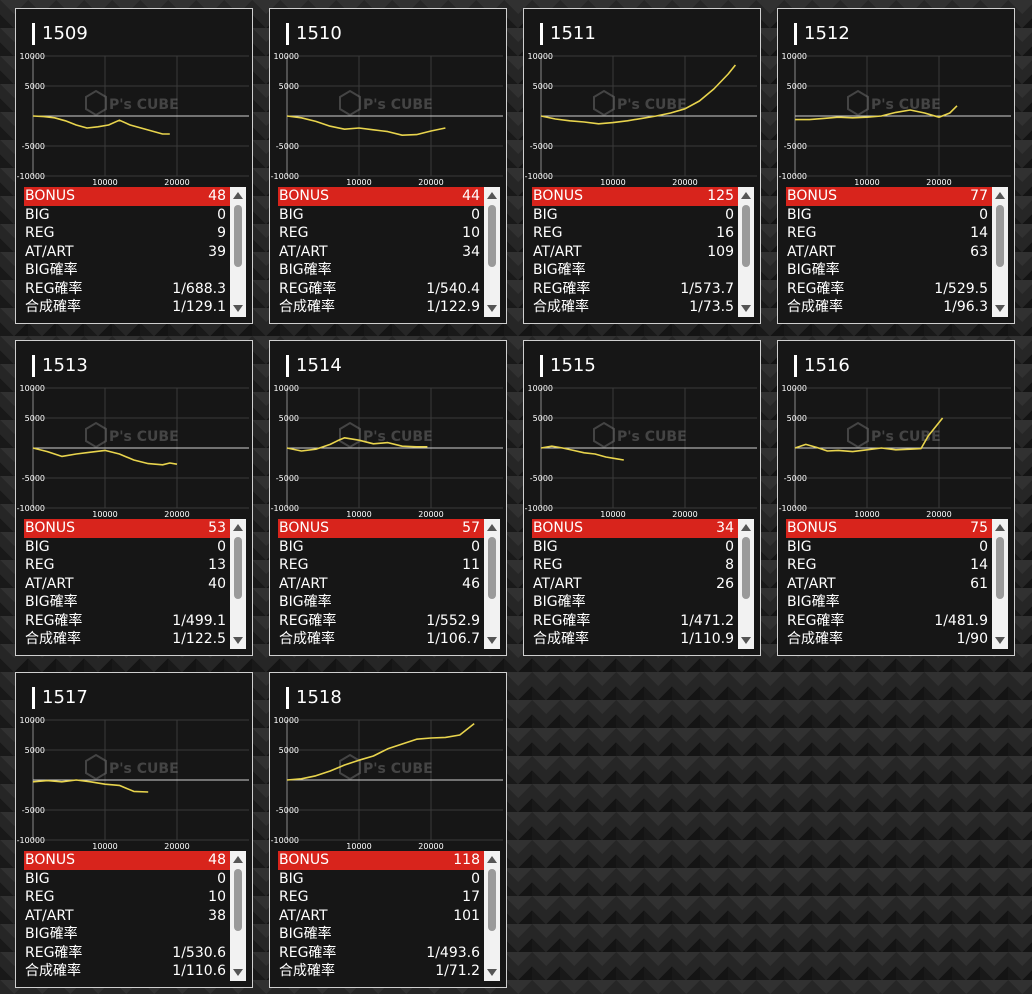 The height and width of the screenshot is (994, 1032). Describe the element at coordinates (729, 214) in the screenshot. I see `big-value: 0` at that location.